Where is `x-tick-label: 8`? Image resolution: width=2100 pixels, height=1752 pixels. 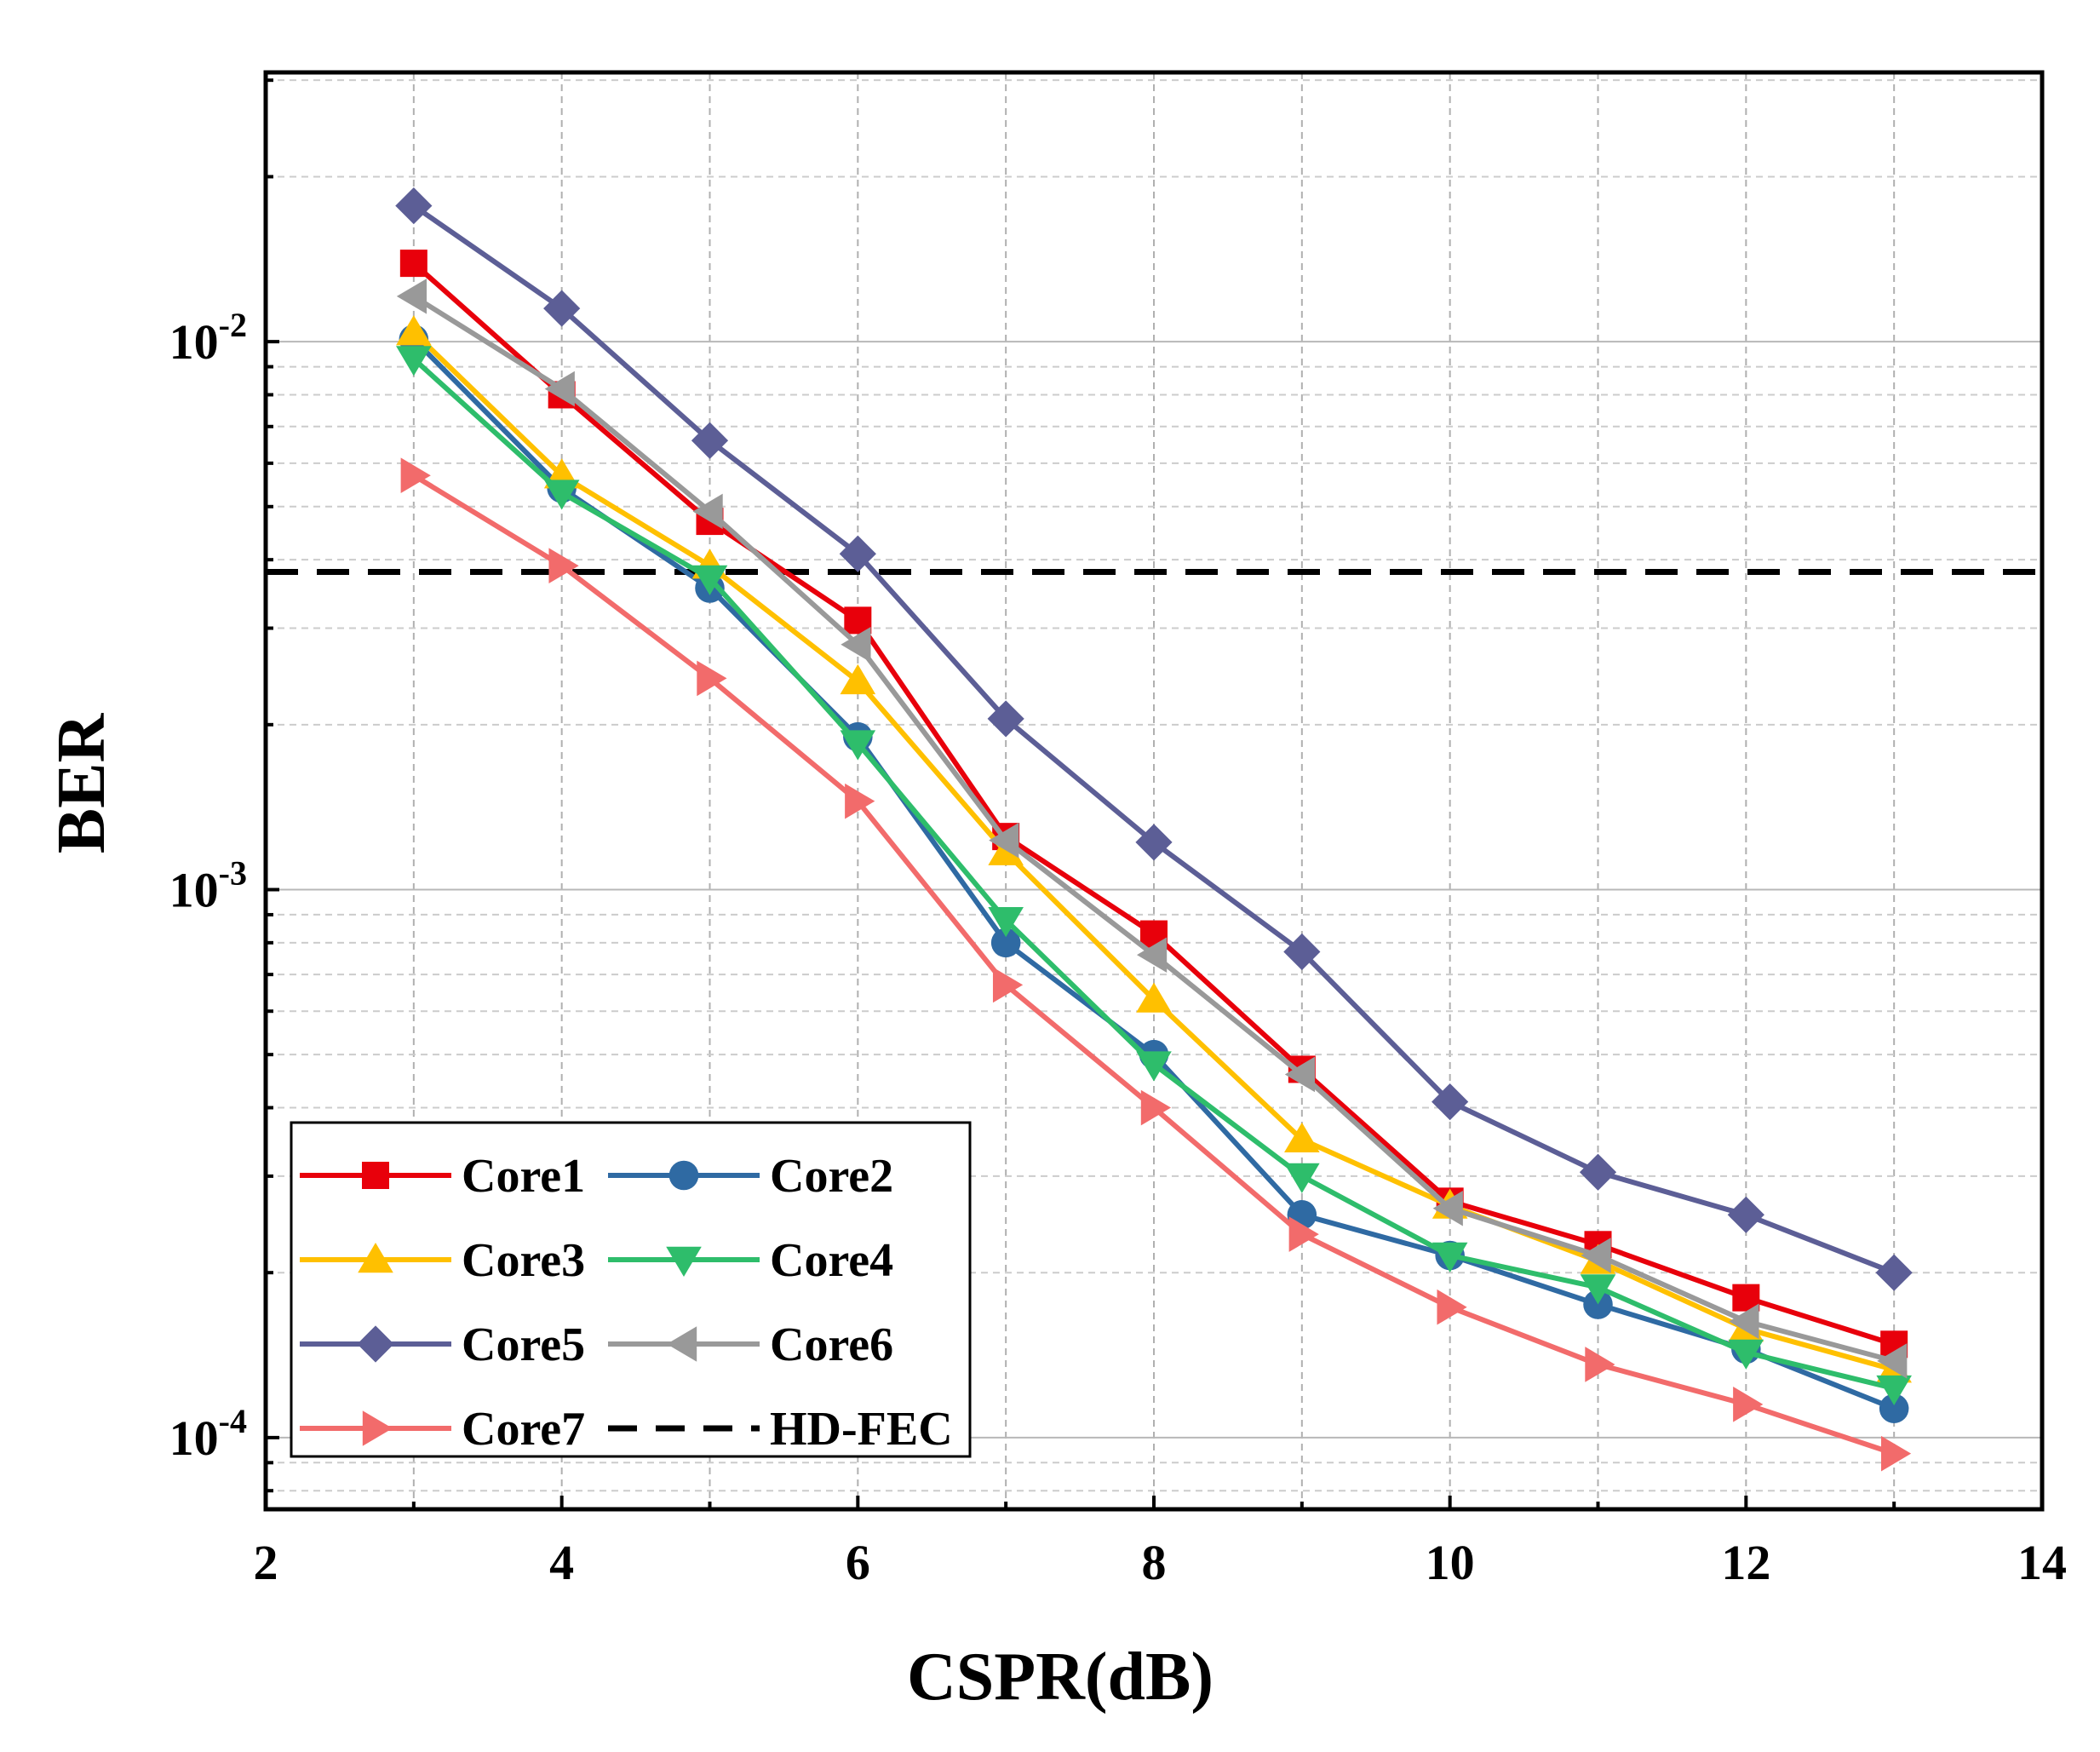 x-tick-label: 8 is located at coordinates (1154, 1563).